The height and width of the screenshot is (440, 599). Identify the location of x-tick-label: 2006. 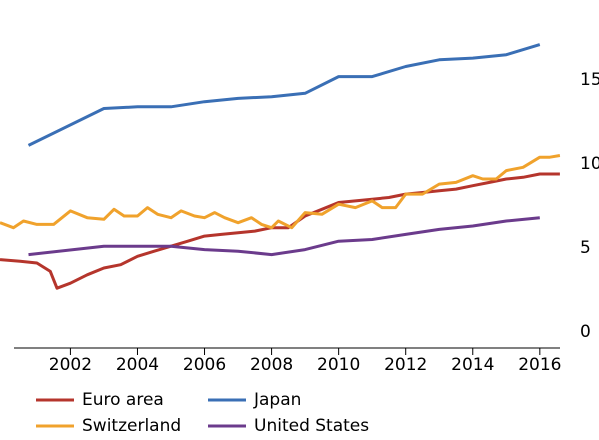
(204, 365).